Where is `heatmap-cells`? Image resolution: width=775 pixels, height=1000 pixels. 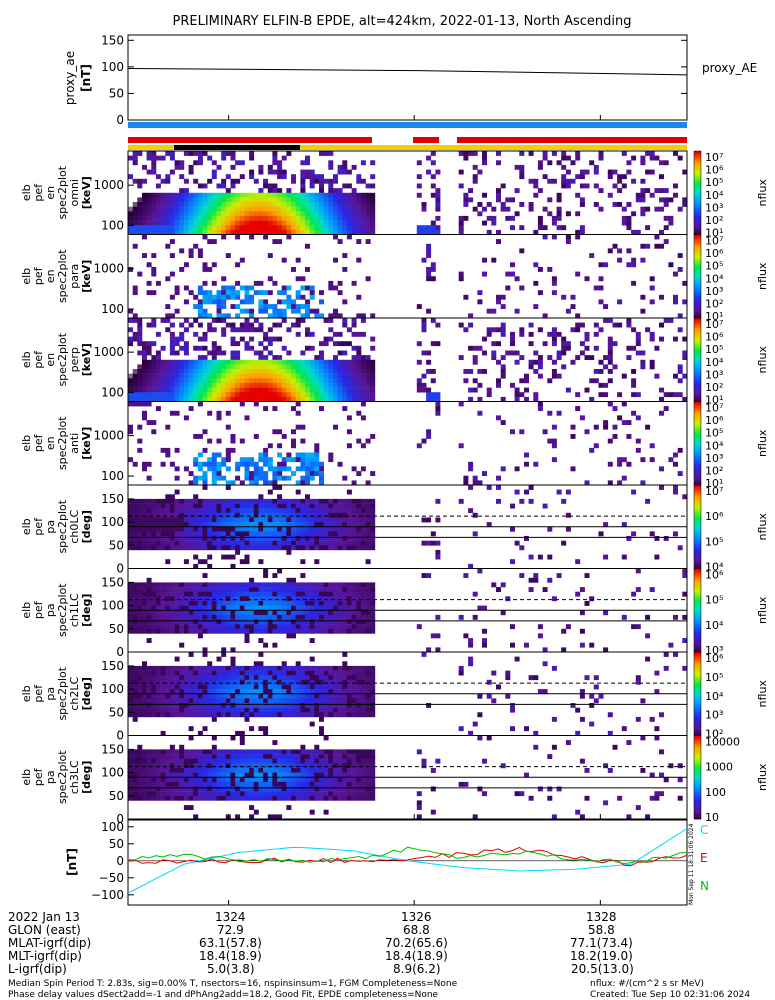
heatmap-cells is located at coordinates (408, 694).